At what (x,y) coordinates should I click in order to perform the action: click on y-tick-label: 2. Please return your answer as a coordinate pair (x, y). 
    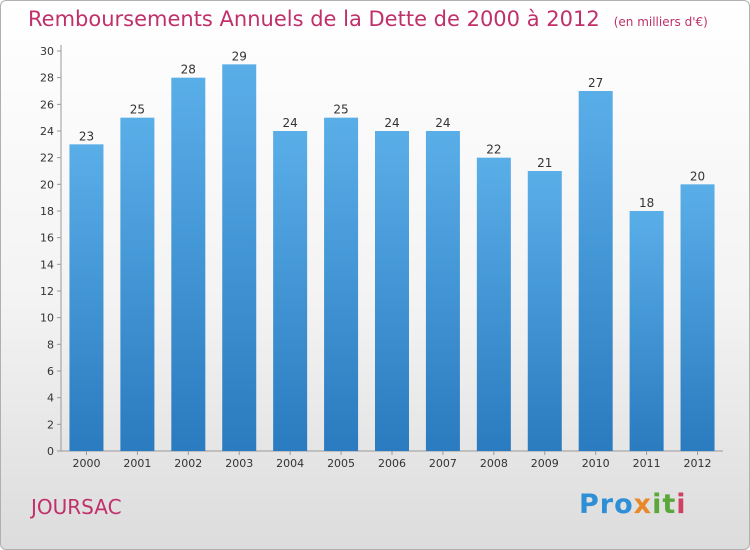
    Looking at the image, I should click on (50, 424).